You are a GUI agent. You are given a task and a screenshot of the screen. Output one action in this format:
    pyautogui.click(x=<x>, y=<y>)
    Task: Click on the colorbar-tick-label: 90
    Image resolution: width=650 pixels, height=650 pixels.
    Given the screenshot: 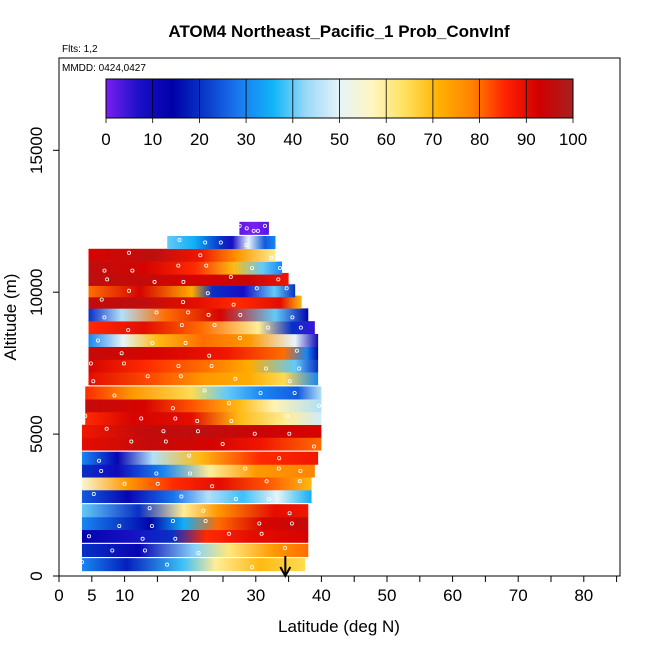 What is the action you would take?
    pyautogui.click(x=526, y=139)
    